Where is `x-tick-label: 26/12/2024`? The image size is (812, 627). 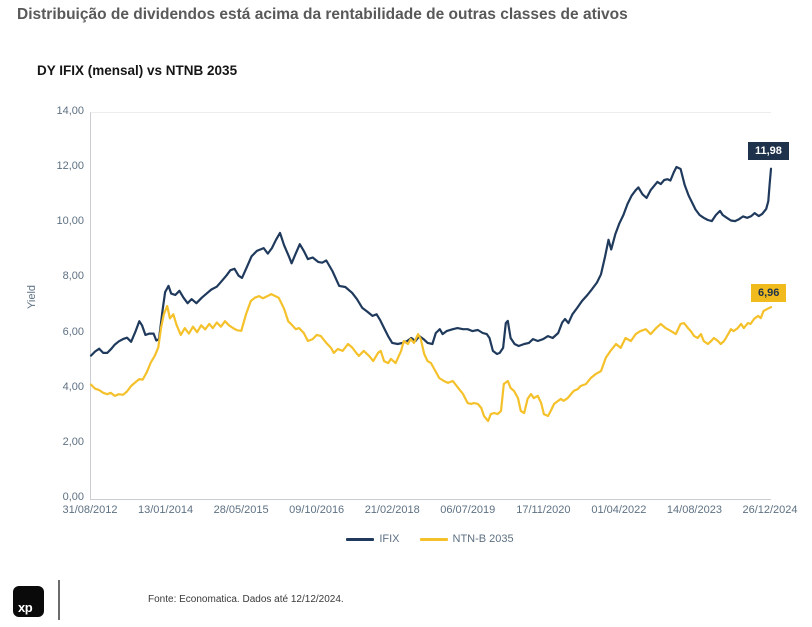 x-tick-label: 26/12/2024 is located at coordinates (770, 510).